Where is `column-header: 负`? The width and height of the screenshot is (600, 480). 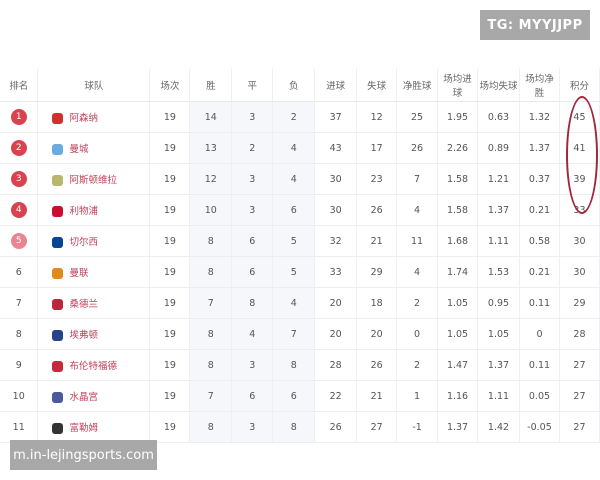 column-header: 负 is located at coordinates (294, 85).